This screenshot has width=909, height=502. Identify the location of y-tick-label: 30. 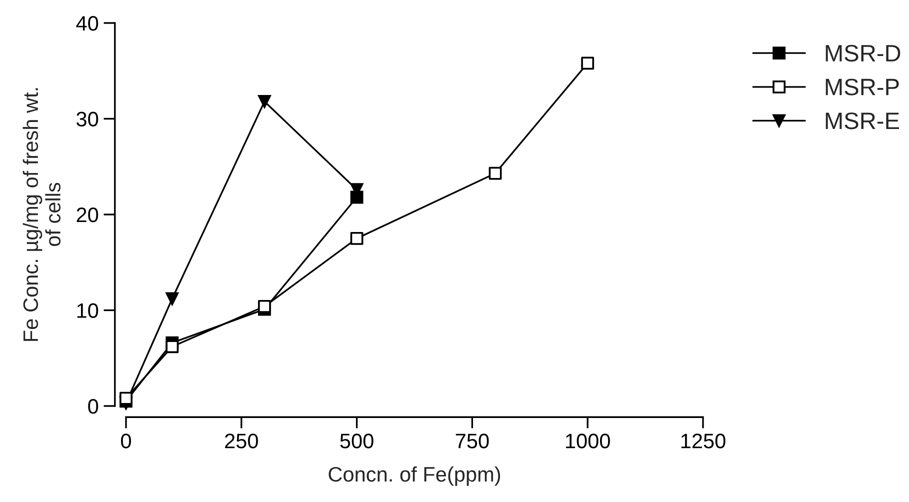
(87, 119).